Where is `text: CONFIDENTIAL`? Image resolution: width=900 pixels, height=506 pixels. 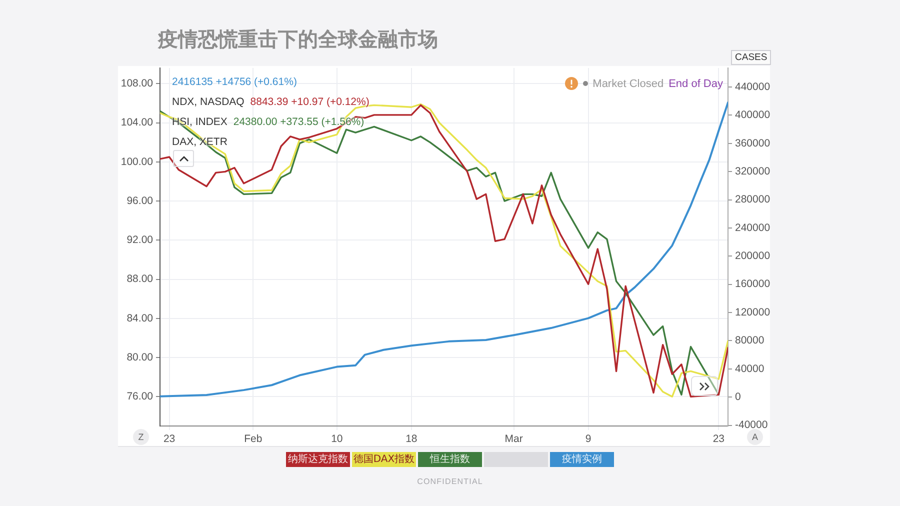 text: CONFIDENTIAL is located at coordinates (450, 481).